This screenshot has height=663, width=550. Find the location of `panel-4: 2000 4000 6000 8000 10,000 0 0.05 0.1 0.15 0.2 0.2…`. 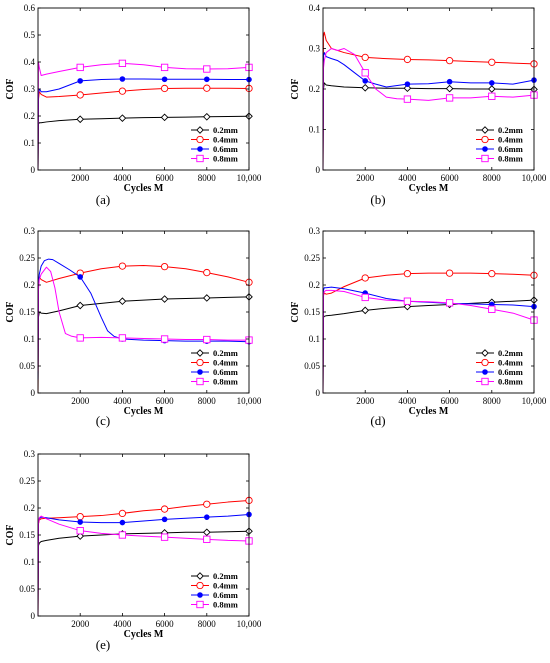

panel-4: 2000 4000 6000 8000 10,000 0 0.05 0.1 0.15 0.2 0.2… is located at coordinates (418, 327).